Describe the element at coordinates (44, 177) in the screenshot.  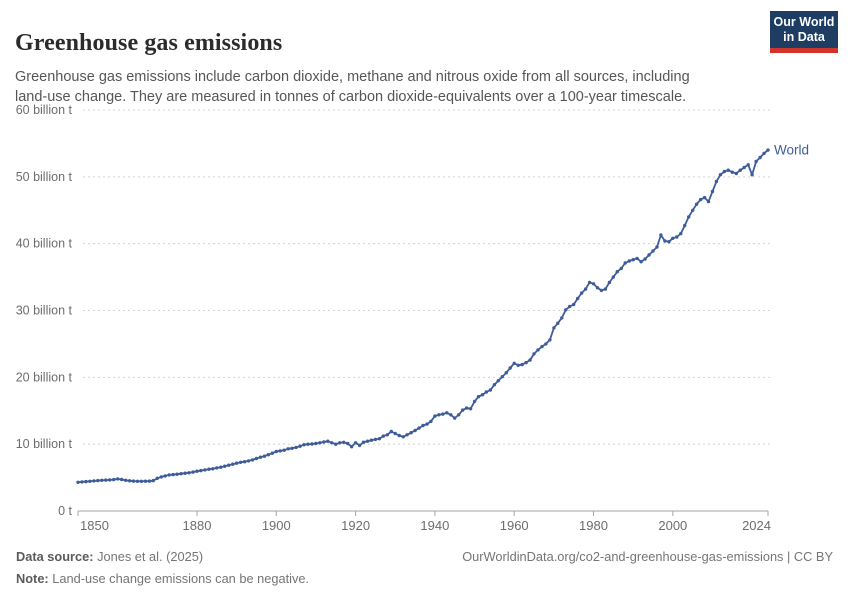
I see `y-tick-label: 50 billion t` at that location.